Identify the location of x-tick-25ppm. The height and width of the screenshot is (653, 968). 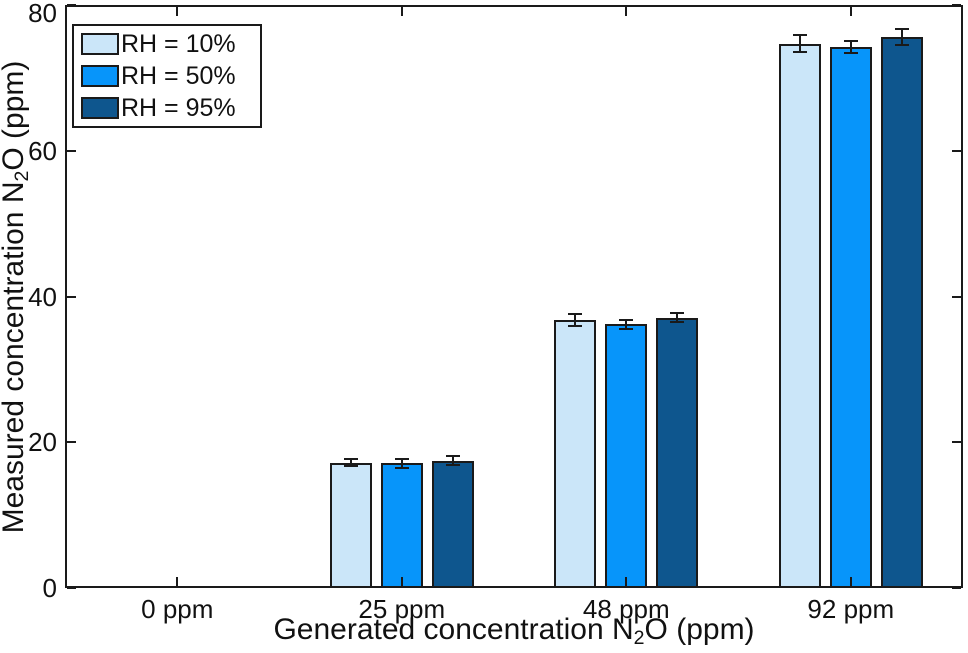
(401, 581).